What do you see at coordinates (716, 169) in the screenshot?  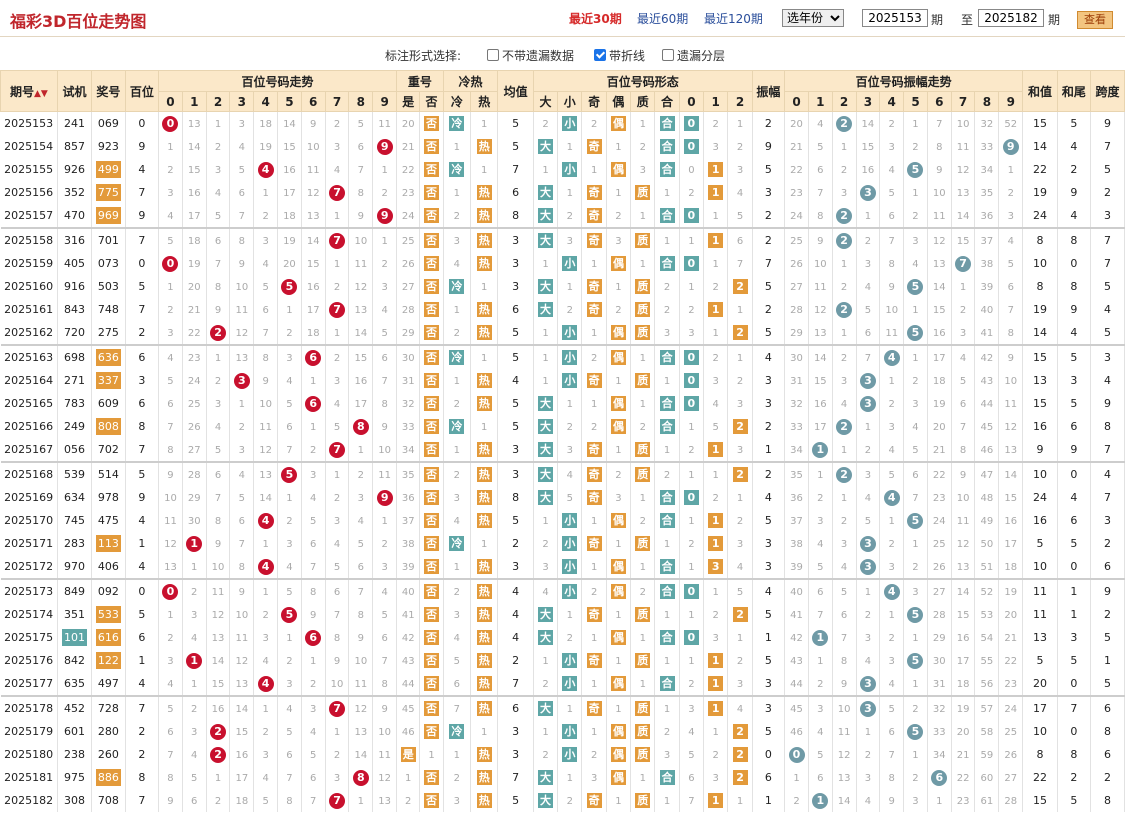 I see `shape-box: 1` at bounding box center [716, 169].